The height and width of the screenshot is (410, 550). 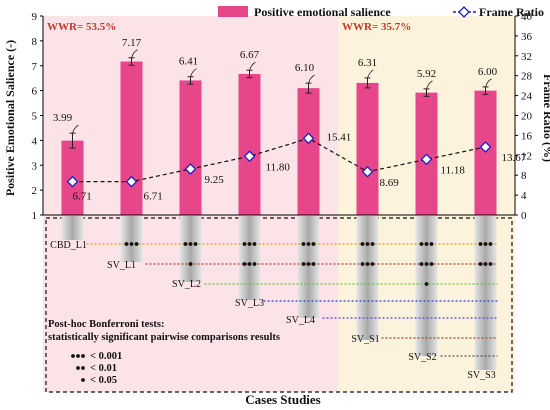 I want to click on legend-swatch-frame-marker, so click(x=464, y=12).